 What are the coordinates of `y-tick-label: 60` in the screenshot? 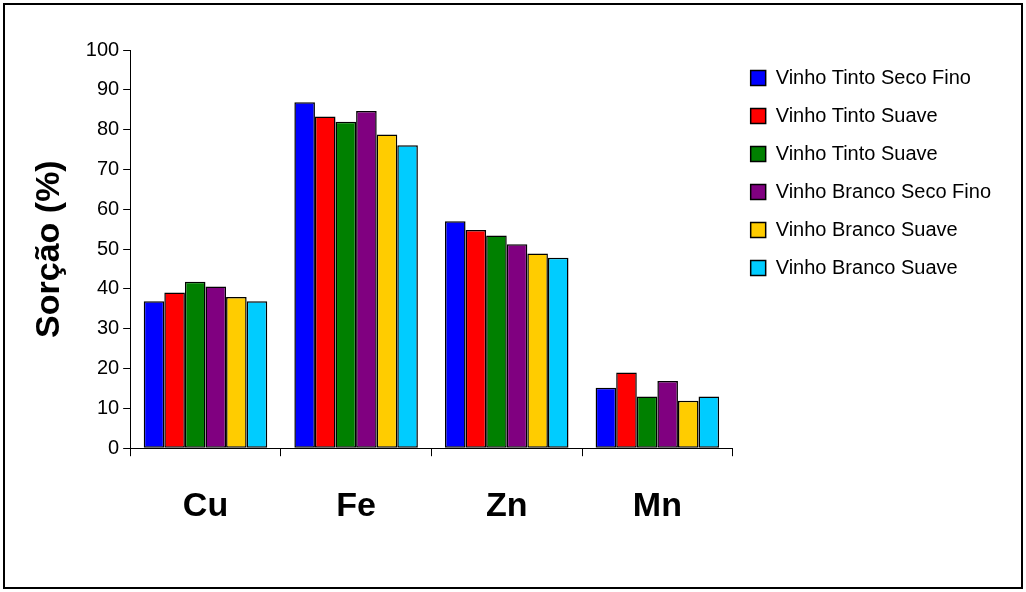 It's located at (108, 207).